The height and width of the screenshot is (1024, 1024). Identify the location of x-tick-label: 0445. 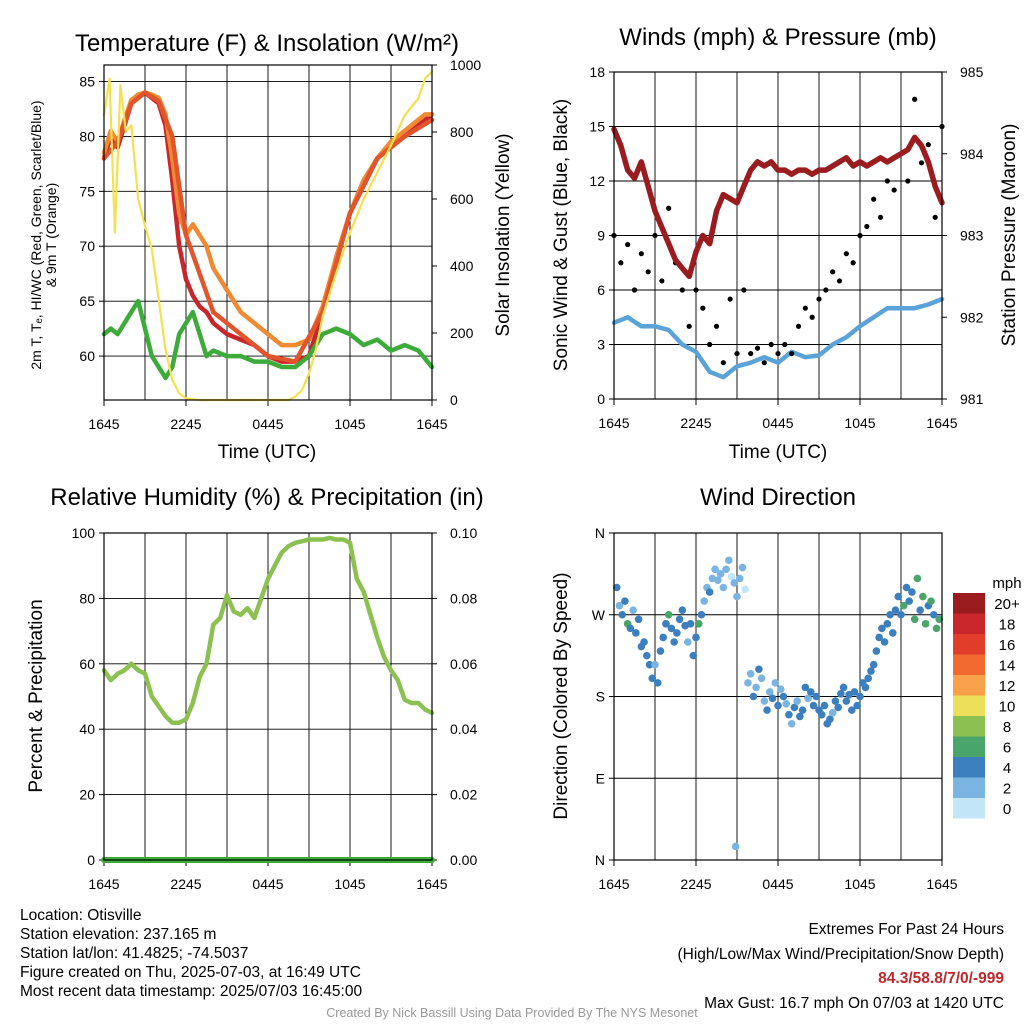
(267, 884).